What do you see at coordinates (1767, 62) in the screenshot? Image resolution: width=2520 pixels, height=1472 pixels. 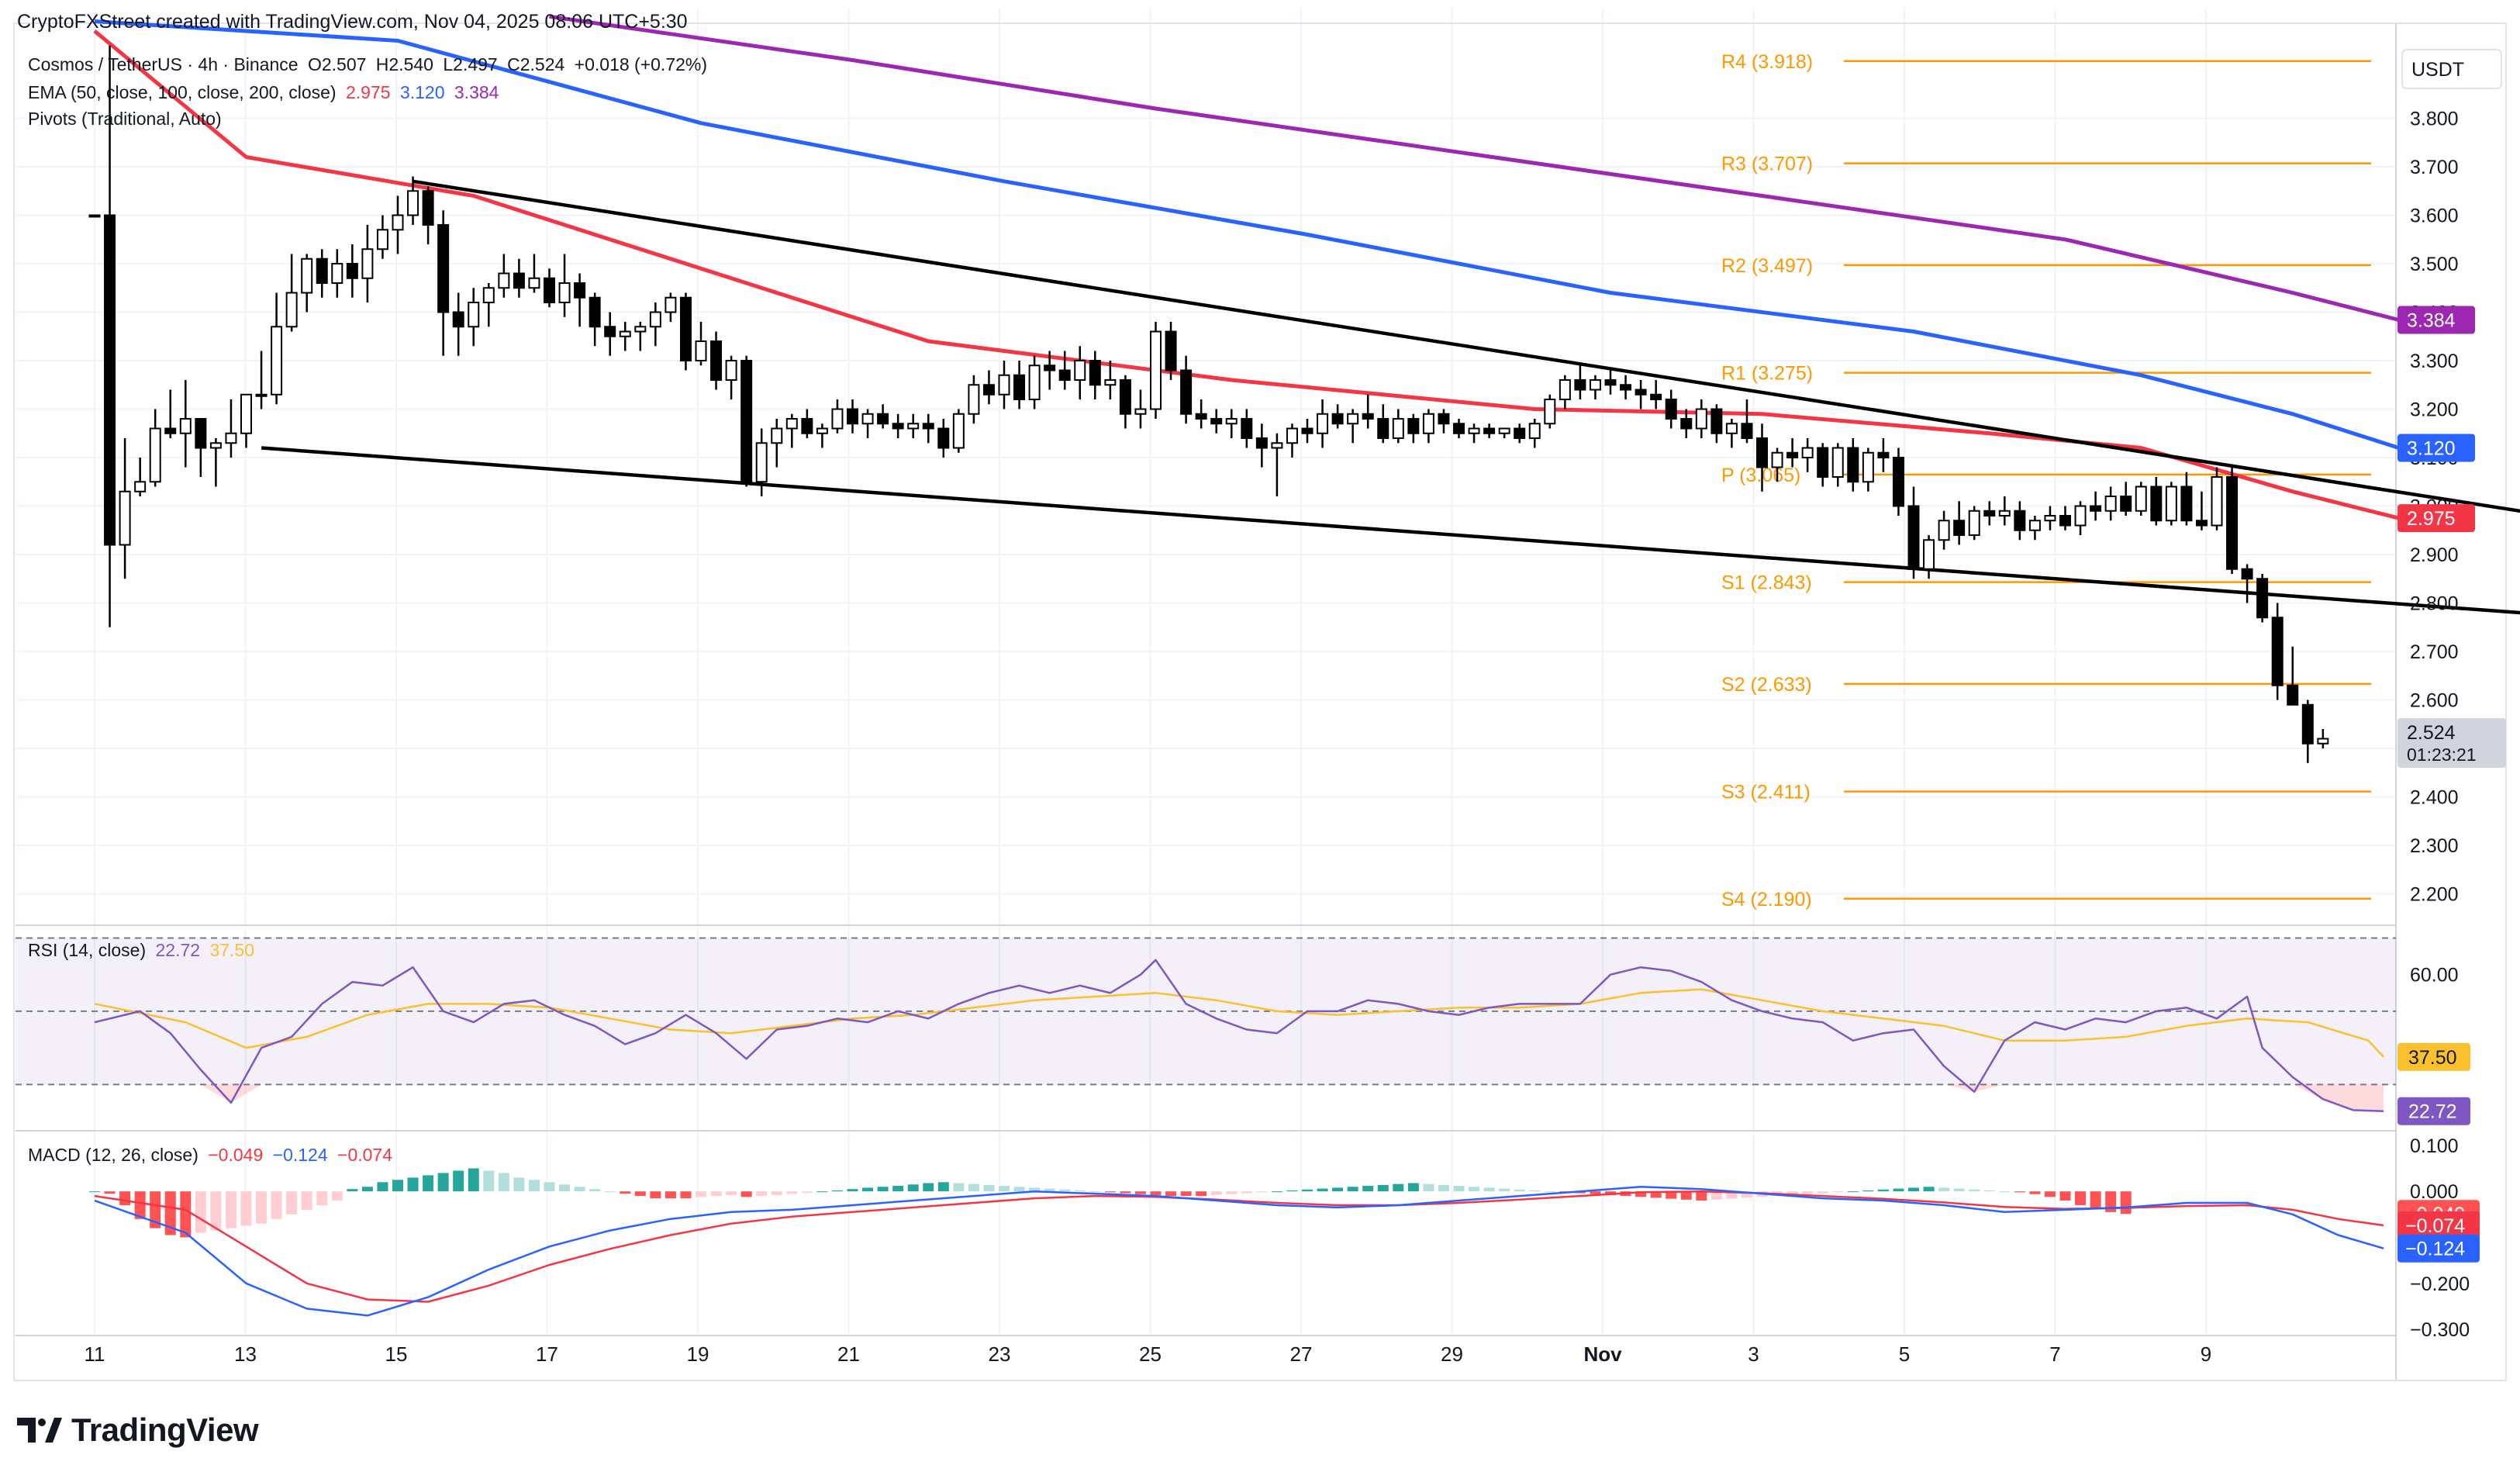 I see `pivot-label: R4 (3.918)` at bounding box center [1767, 62].